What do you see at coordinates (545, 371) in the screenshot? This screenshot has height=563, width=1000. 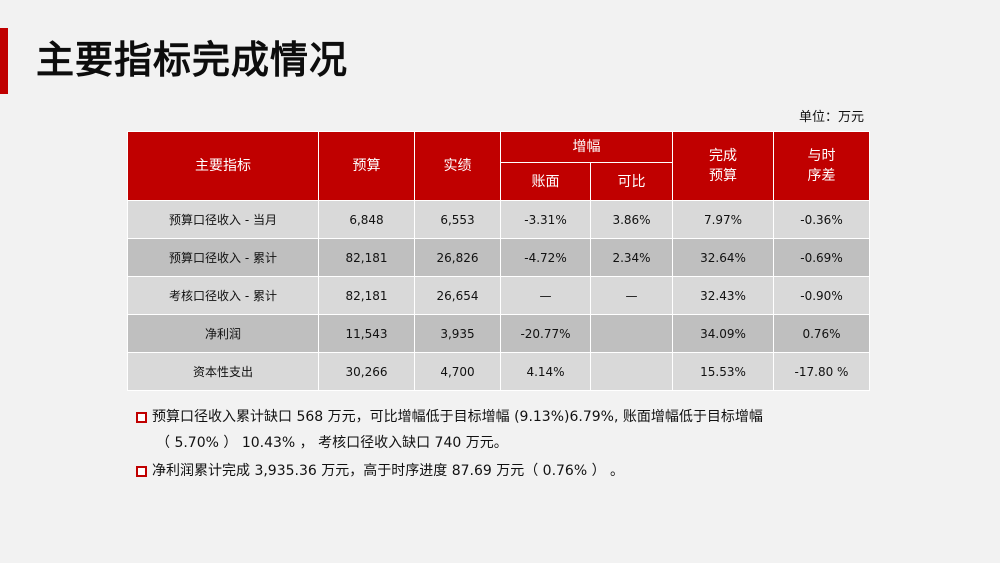 I see `cell-book: 4.14%` at bounding box center [545, 371].